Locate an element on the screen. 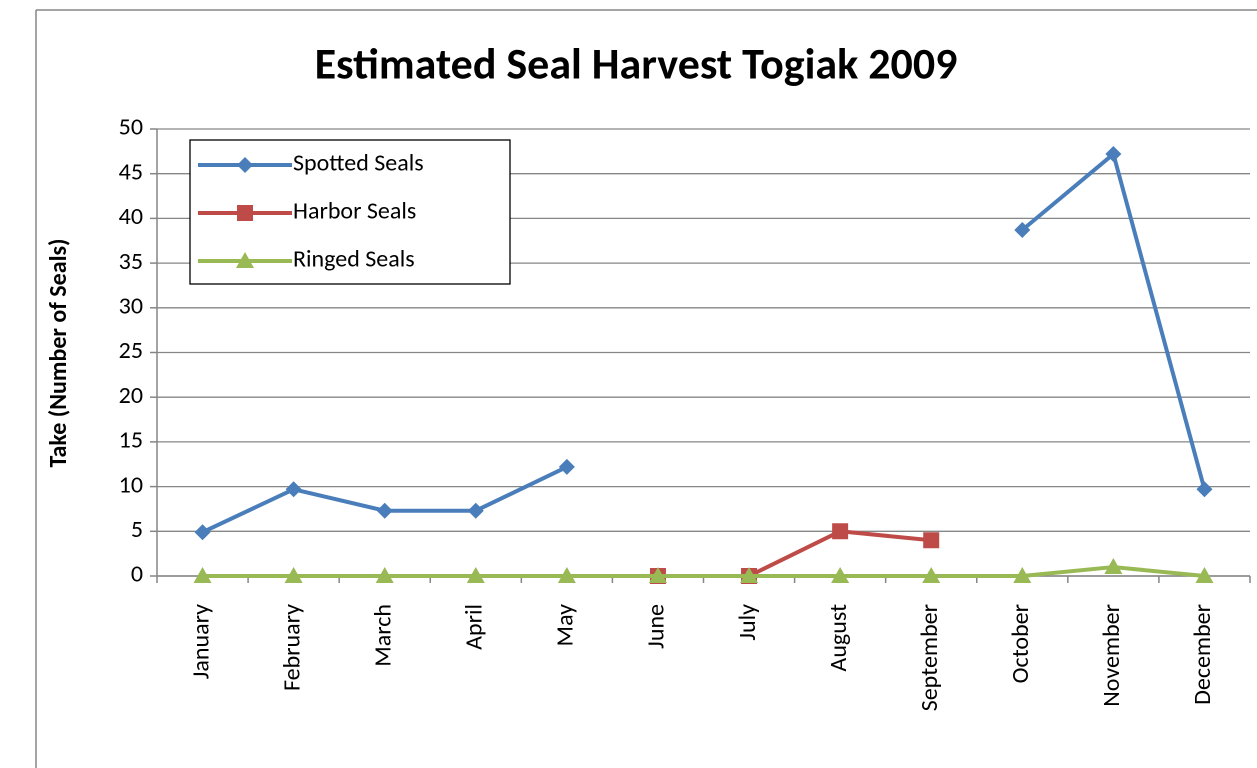 Image resolution: width=1257 pixels, height=768 pixels. y-tick-label: 25 is located at coordinates (131, 350).